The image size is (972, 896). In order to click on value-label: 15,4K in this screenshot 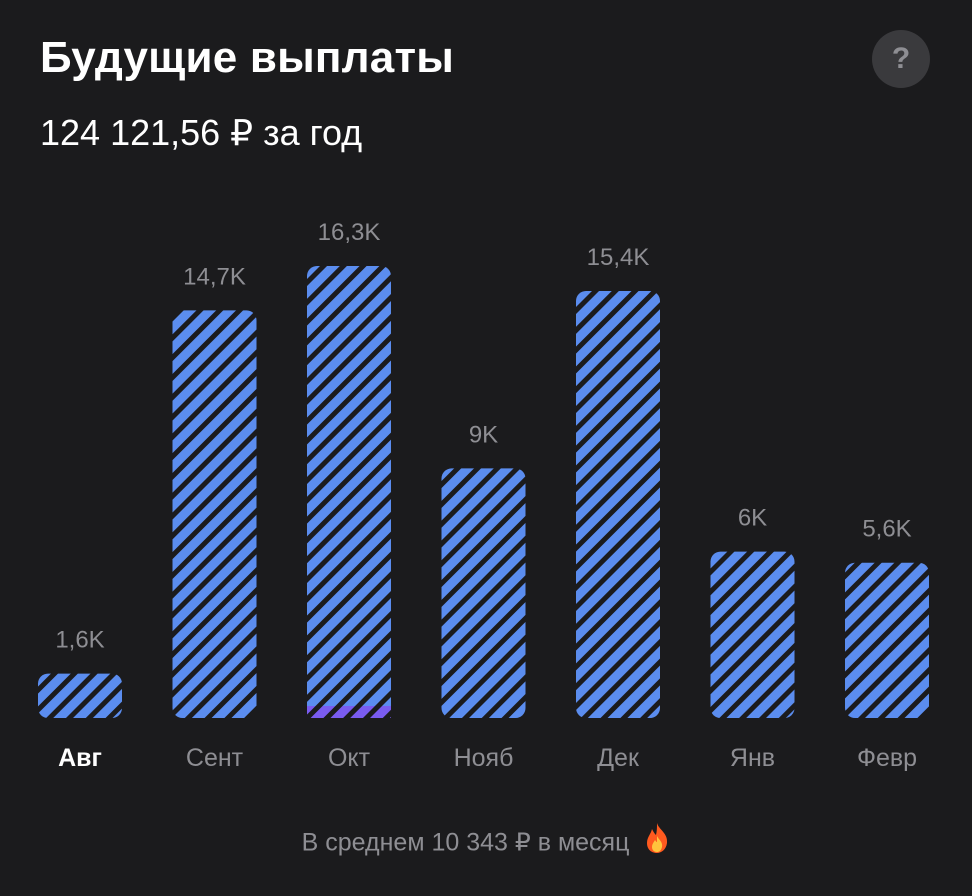, I will do `click(618, 257)`.